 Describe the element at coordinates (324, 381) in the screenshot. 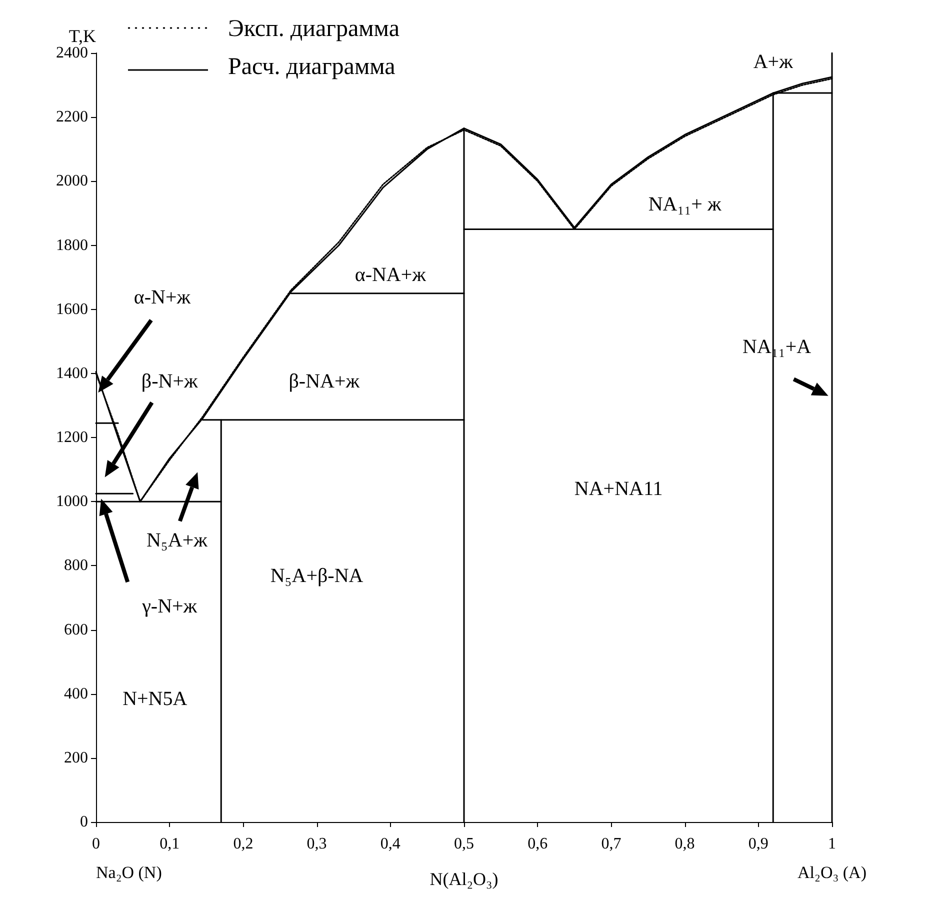

I see `annotation: β-NA+ж` at that location.